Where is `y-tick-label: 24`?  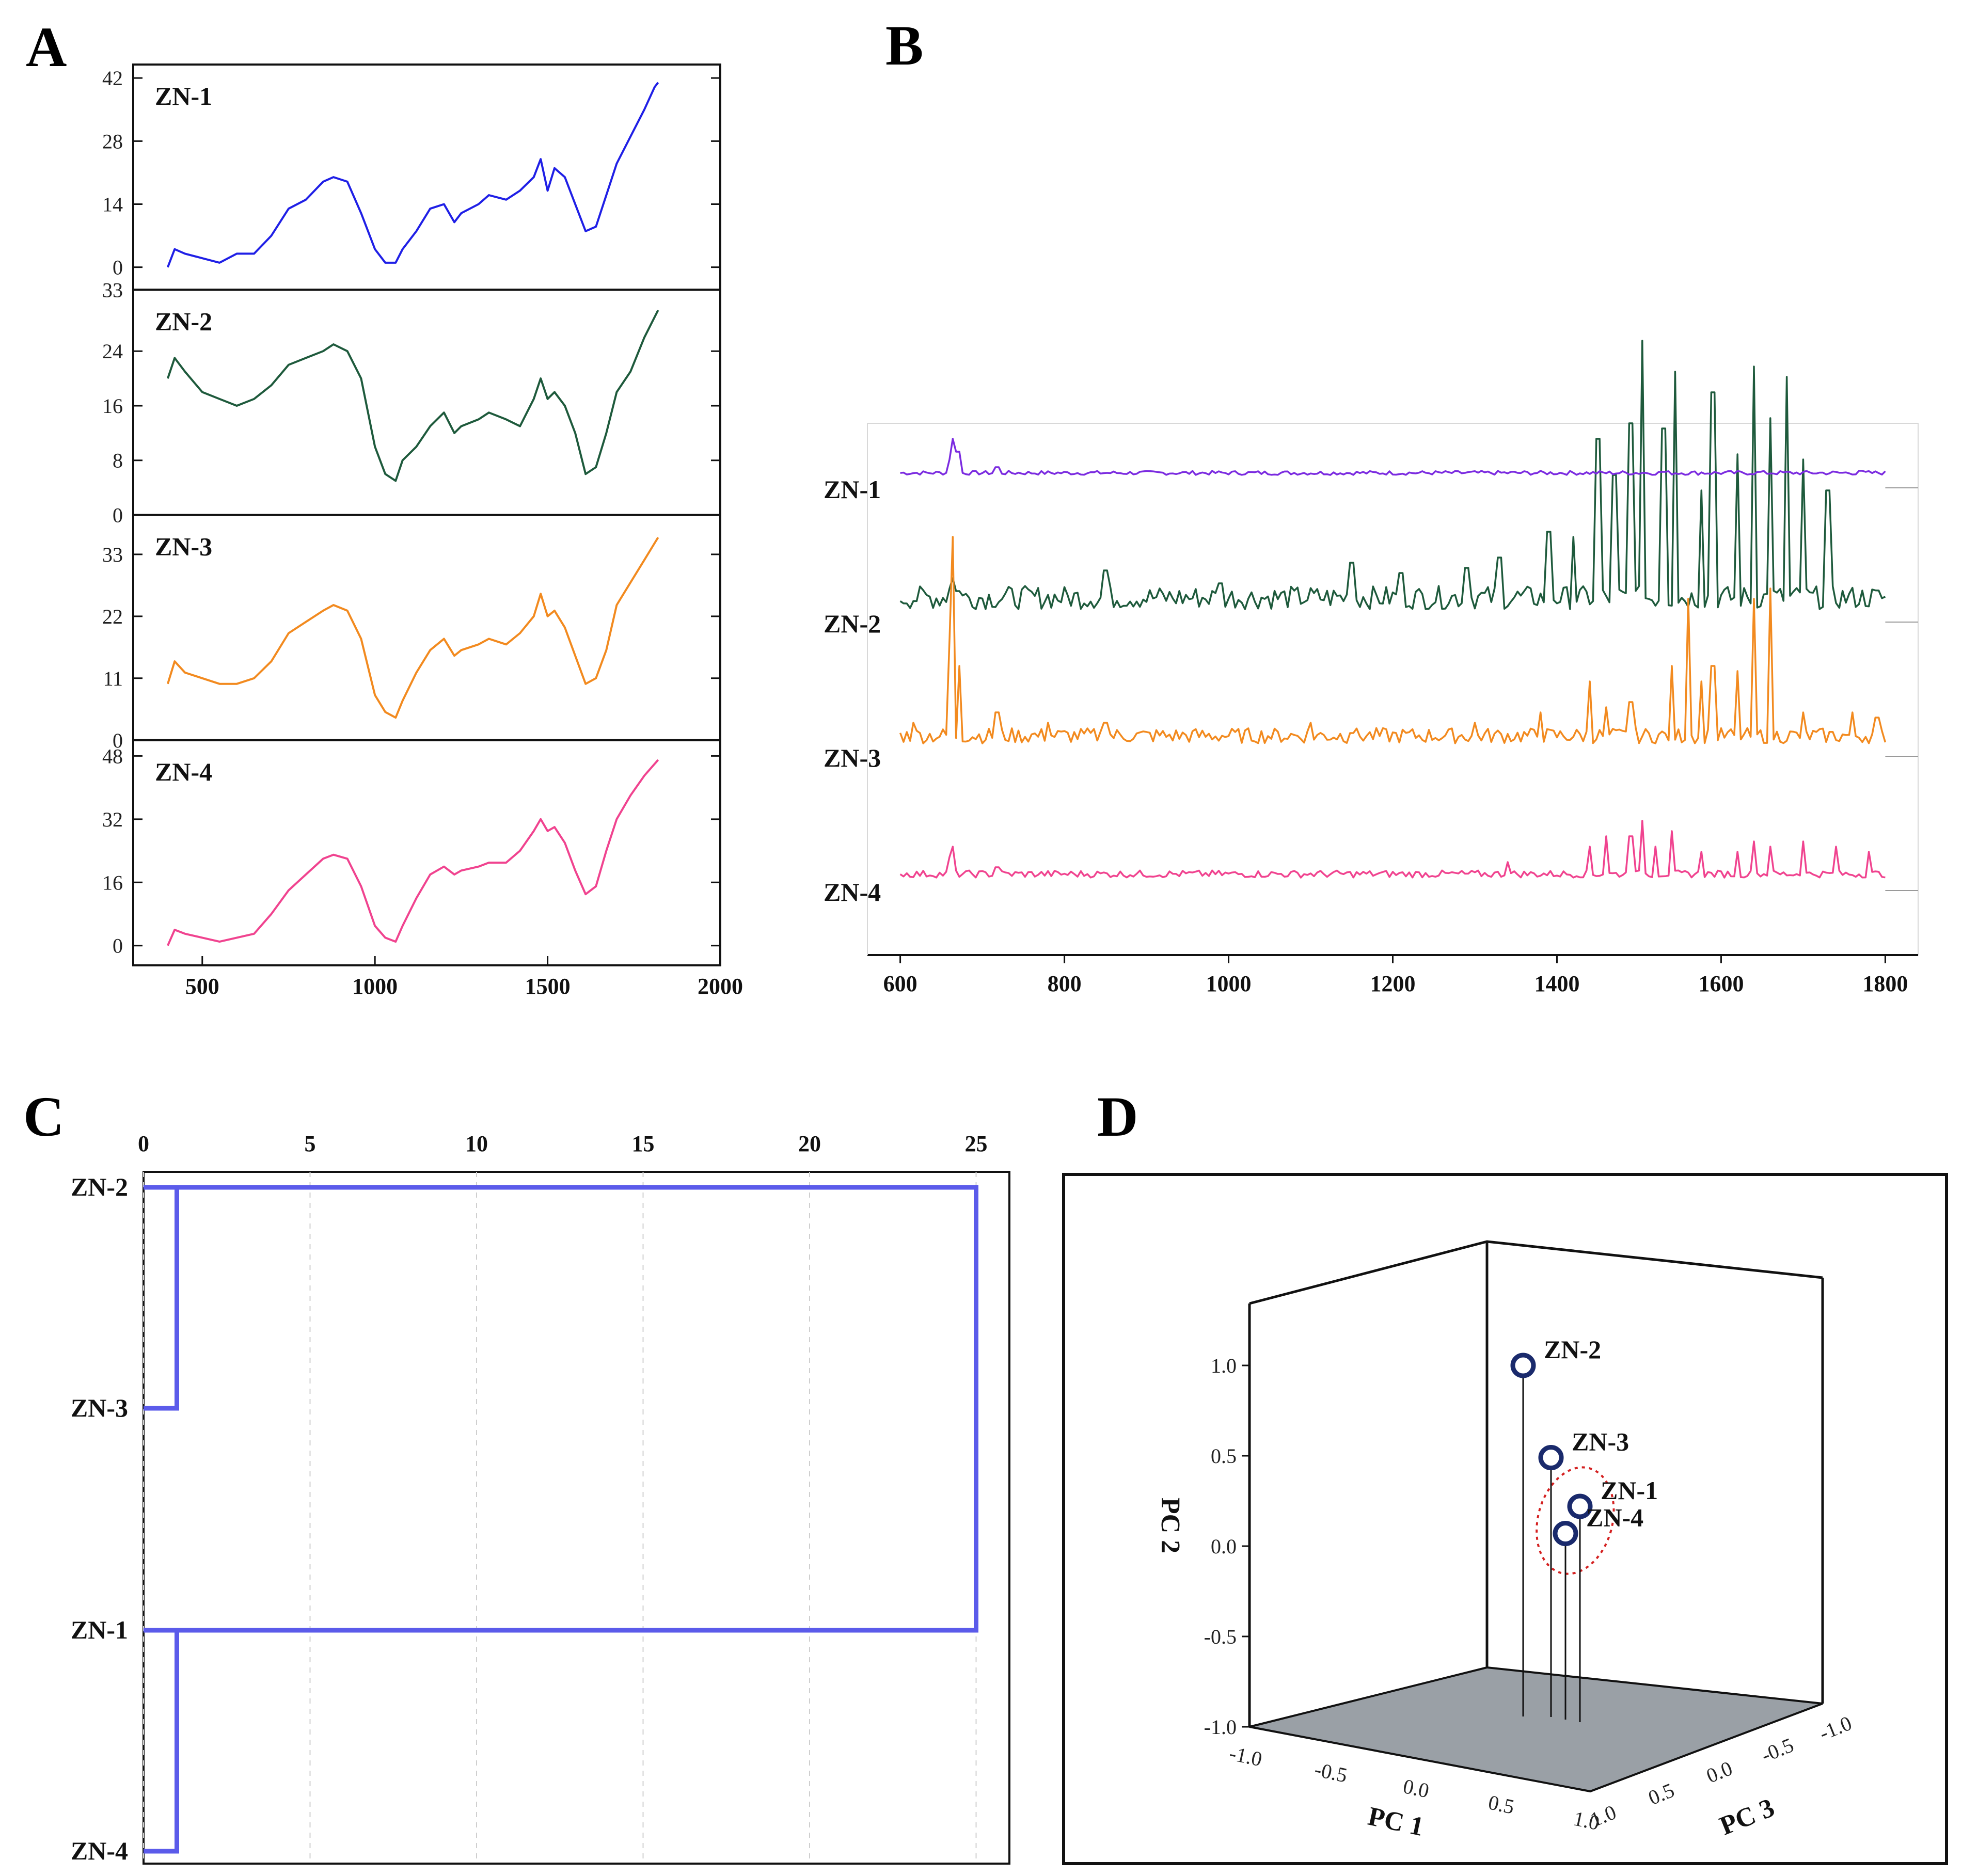
y-tick-label: 24 is located at coordinates (112, 351).